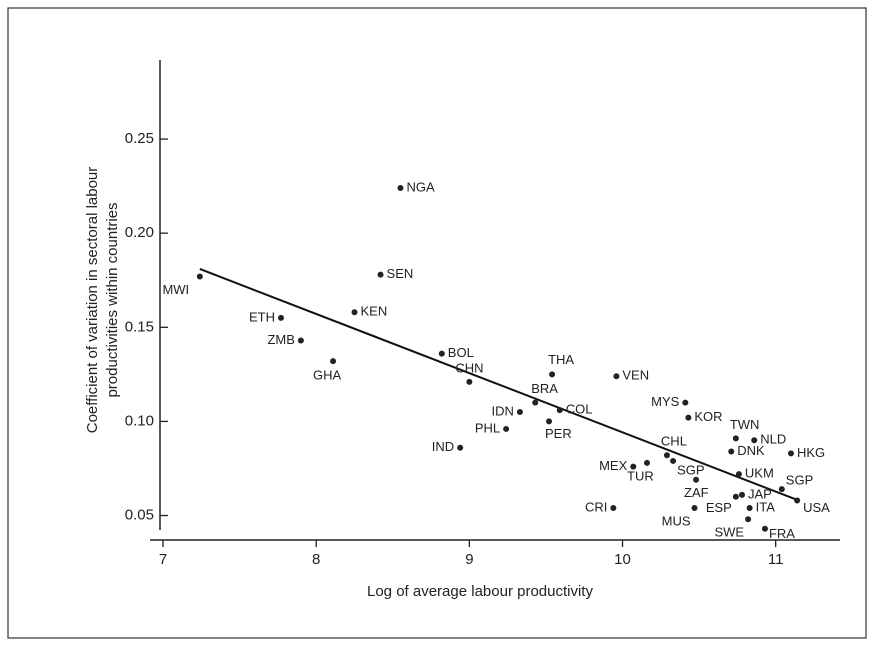 The height and width of the screenshot is (651, 873). What do you see at coordinates (280, 339) in the screenshot?
I see `point-label: ZMB` at bounding box center [280, 339].